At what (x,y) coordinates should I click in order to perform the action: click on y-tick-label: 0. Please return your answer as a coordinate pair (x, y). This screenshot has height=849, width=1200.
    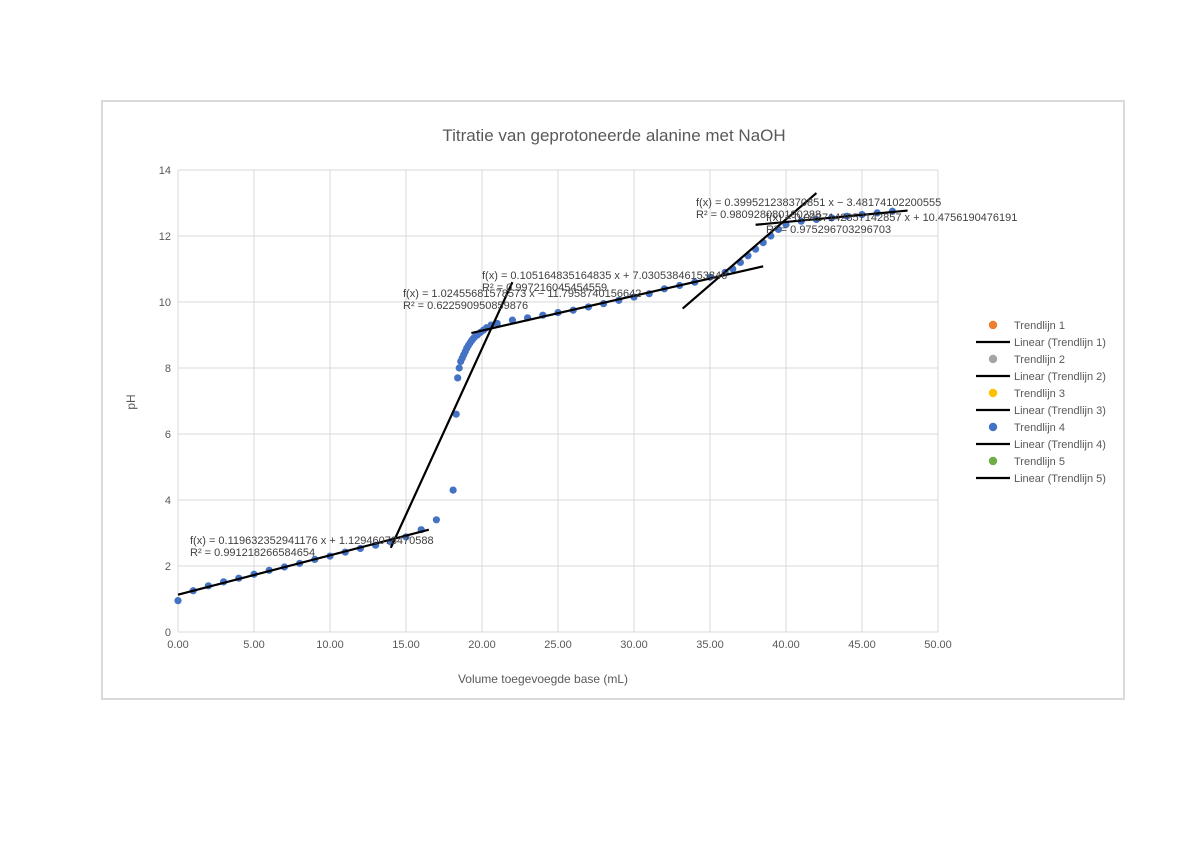
    Looking at the image, I should click on (168, 633).